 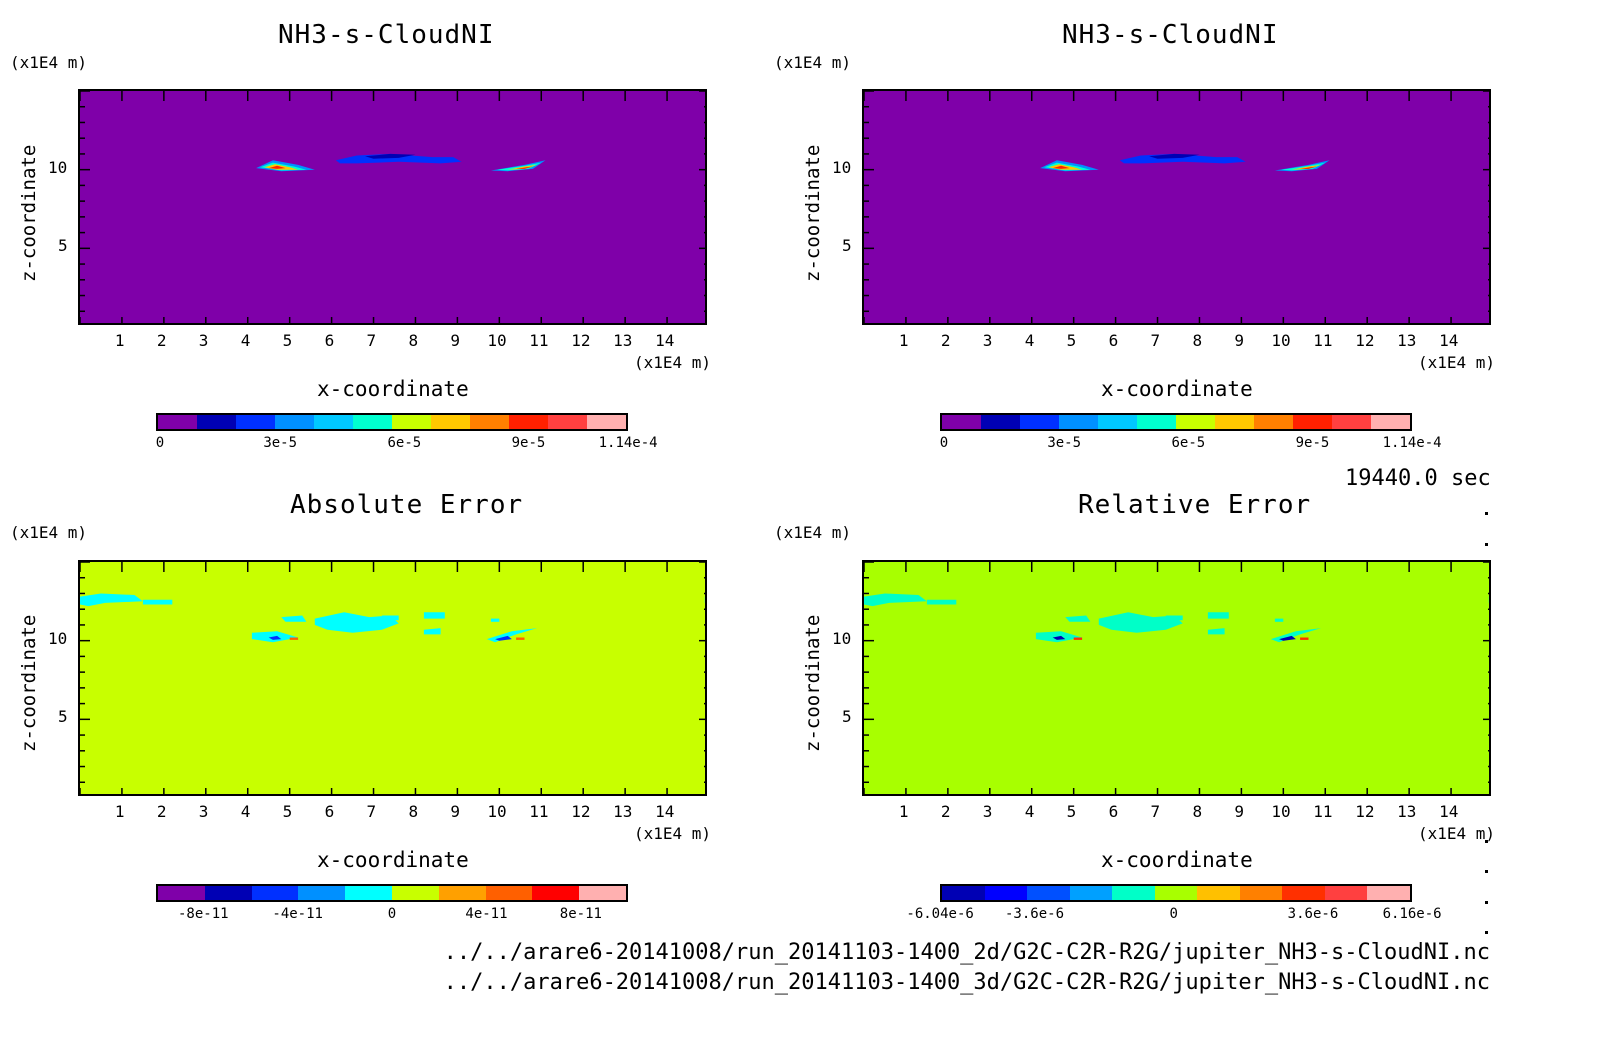 I want to click on panel1-x-unit: (x1E4 m), so click(x=673, y=362).